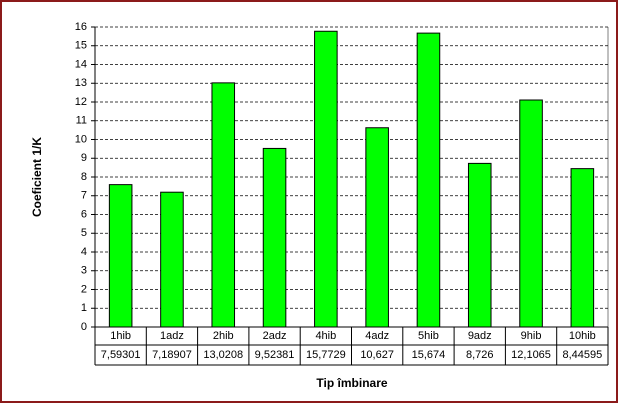  I want to click on data-table-value: 15,7729, so click(326, 355).